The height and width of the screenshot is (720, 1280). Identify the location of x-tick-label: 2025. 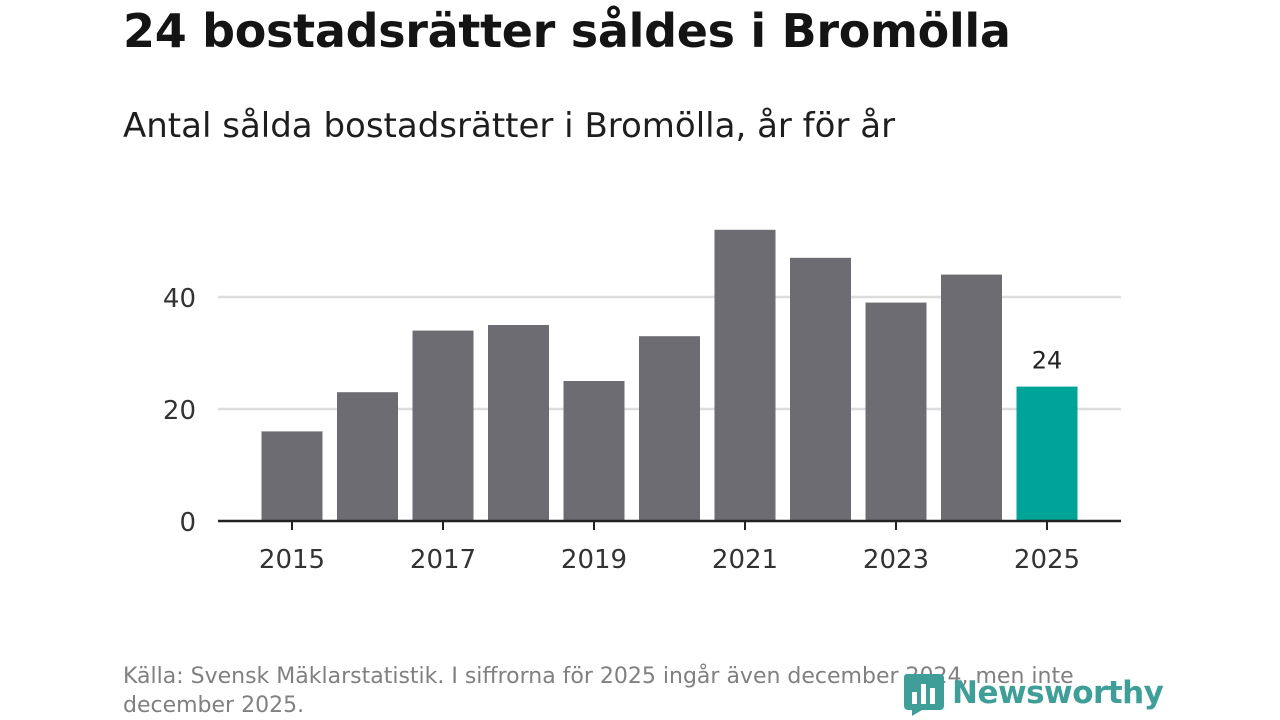
(1047, 560).